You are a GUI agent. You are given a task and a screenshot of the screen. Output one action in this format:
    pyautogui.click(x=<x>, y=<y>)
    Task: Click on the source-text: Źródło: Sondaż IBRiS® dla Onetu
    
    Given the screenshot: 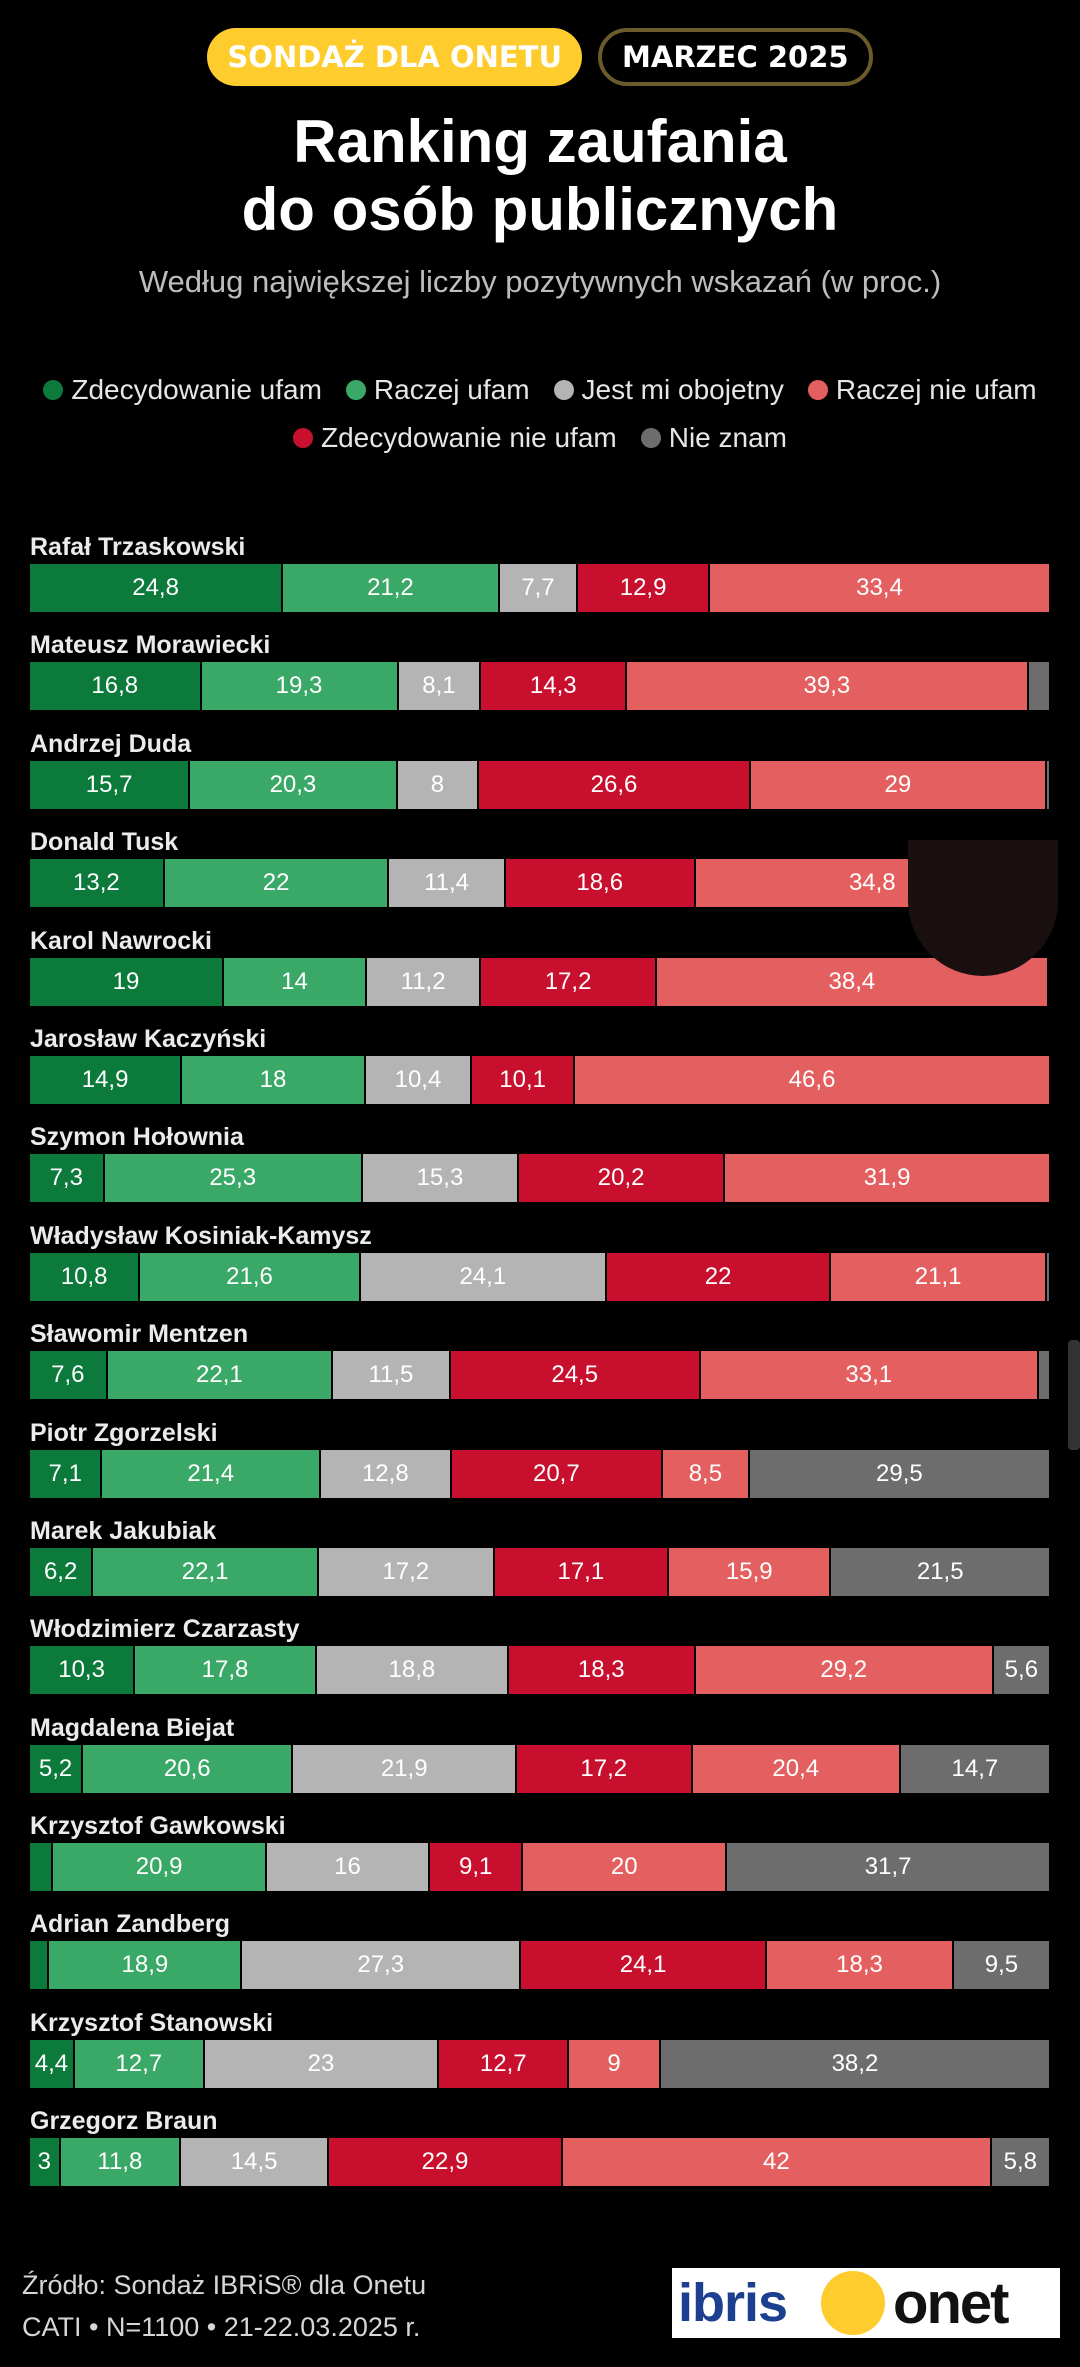 What is the action you would take?
    pyautogui.click(x=224, y=2285)
    